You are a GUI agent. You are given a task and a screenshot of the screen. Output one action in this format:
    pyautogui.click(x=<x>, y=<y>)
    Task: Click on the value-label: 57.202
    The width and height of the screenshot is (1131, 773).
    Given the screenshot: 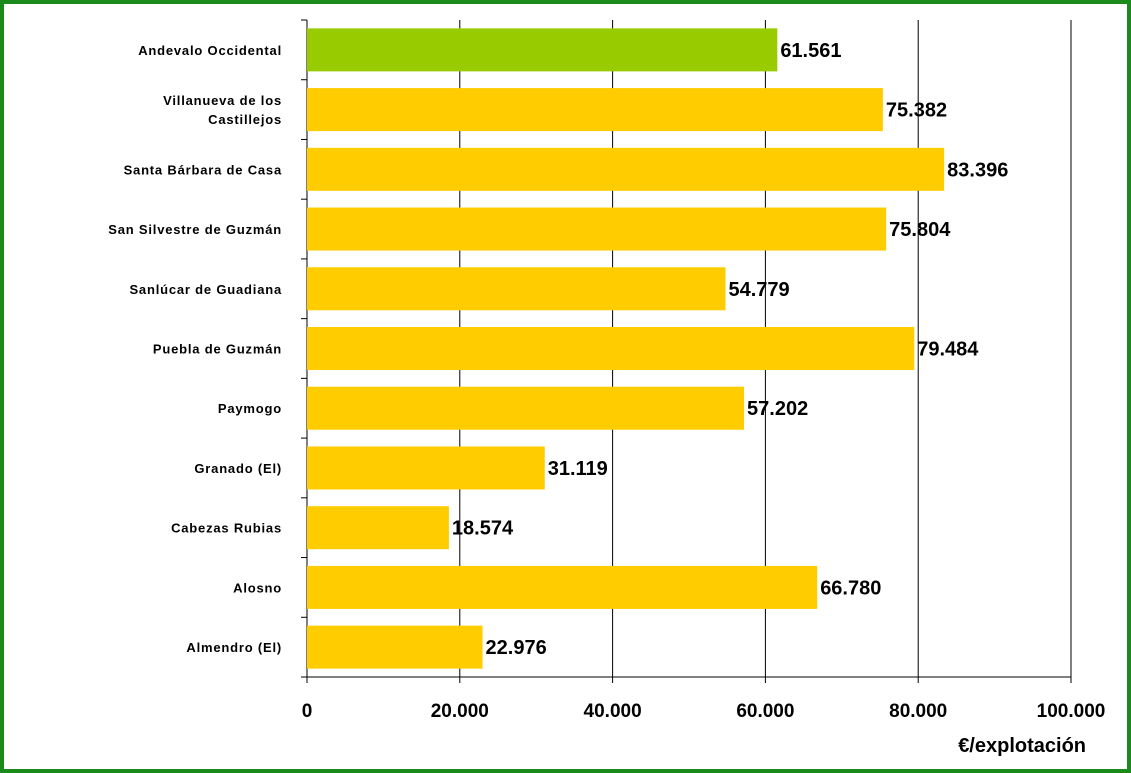 What is the action you would take?
    pyautogui.click(x=777, y=409)
    